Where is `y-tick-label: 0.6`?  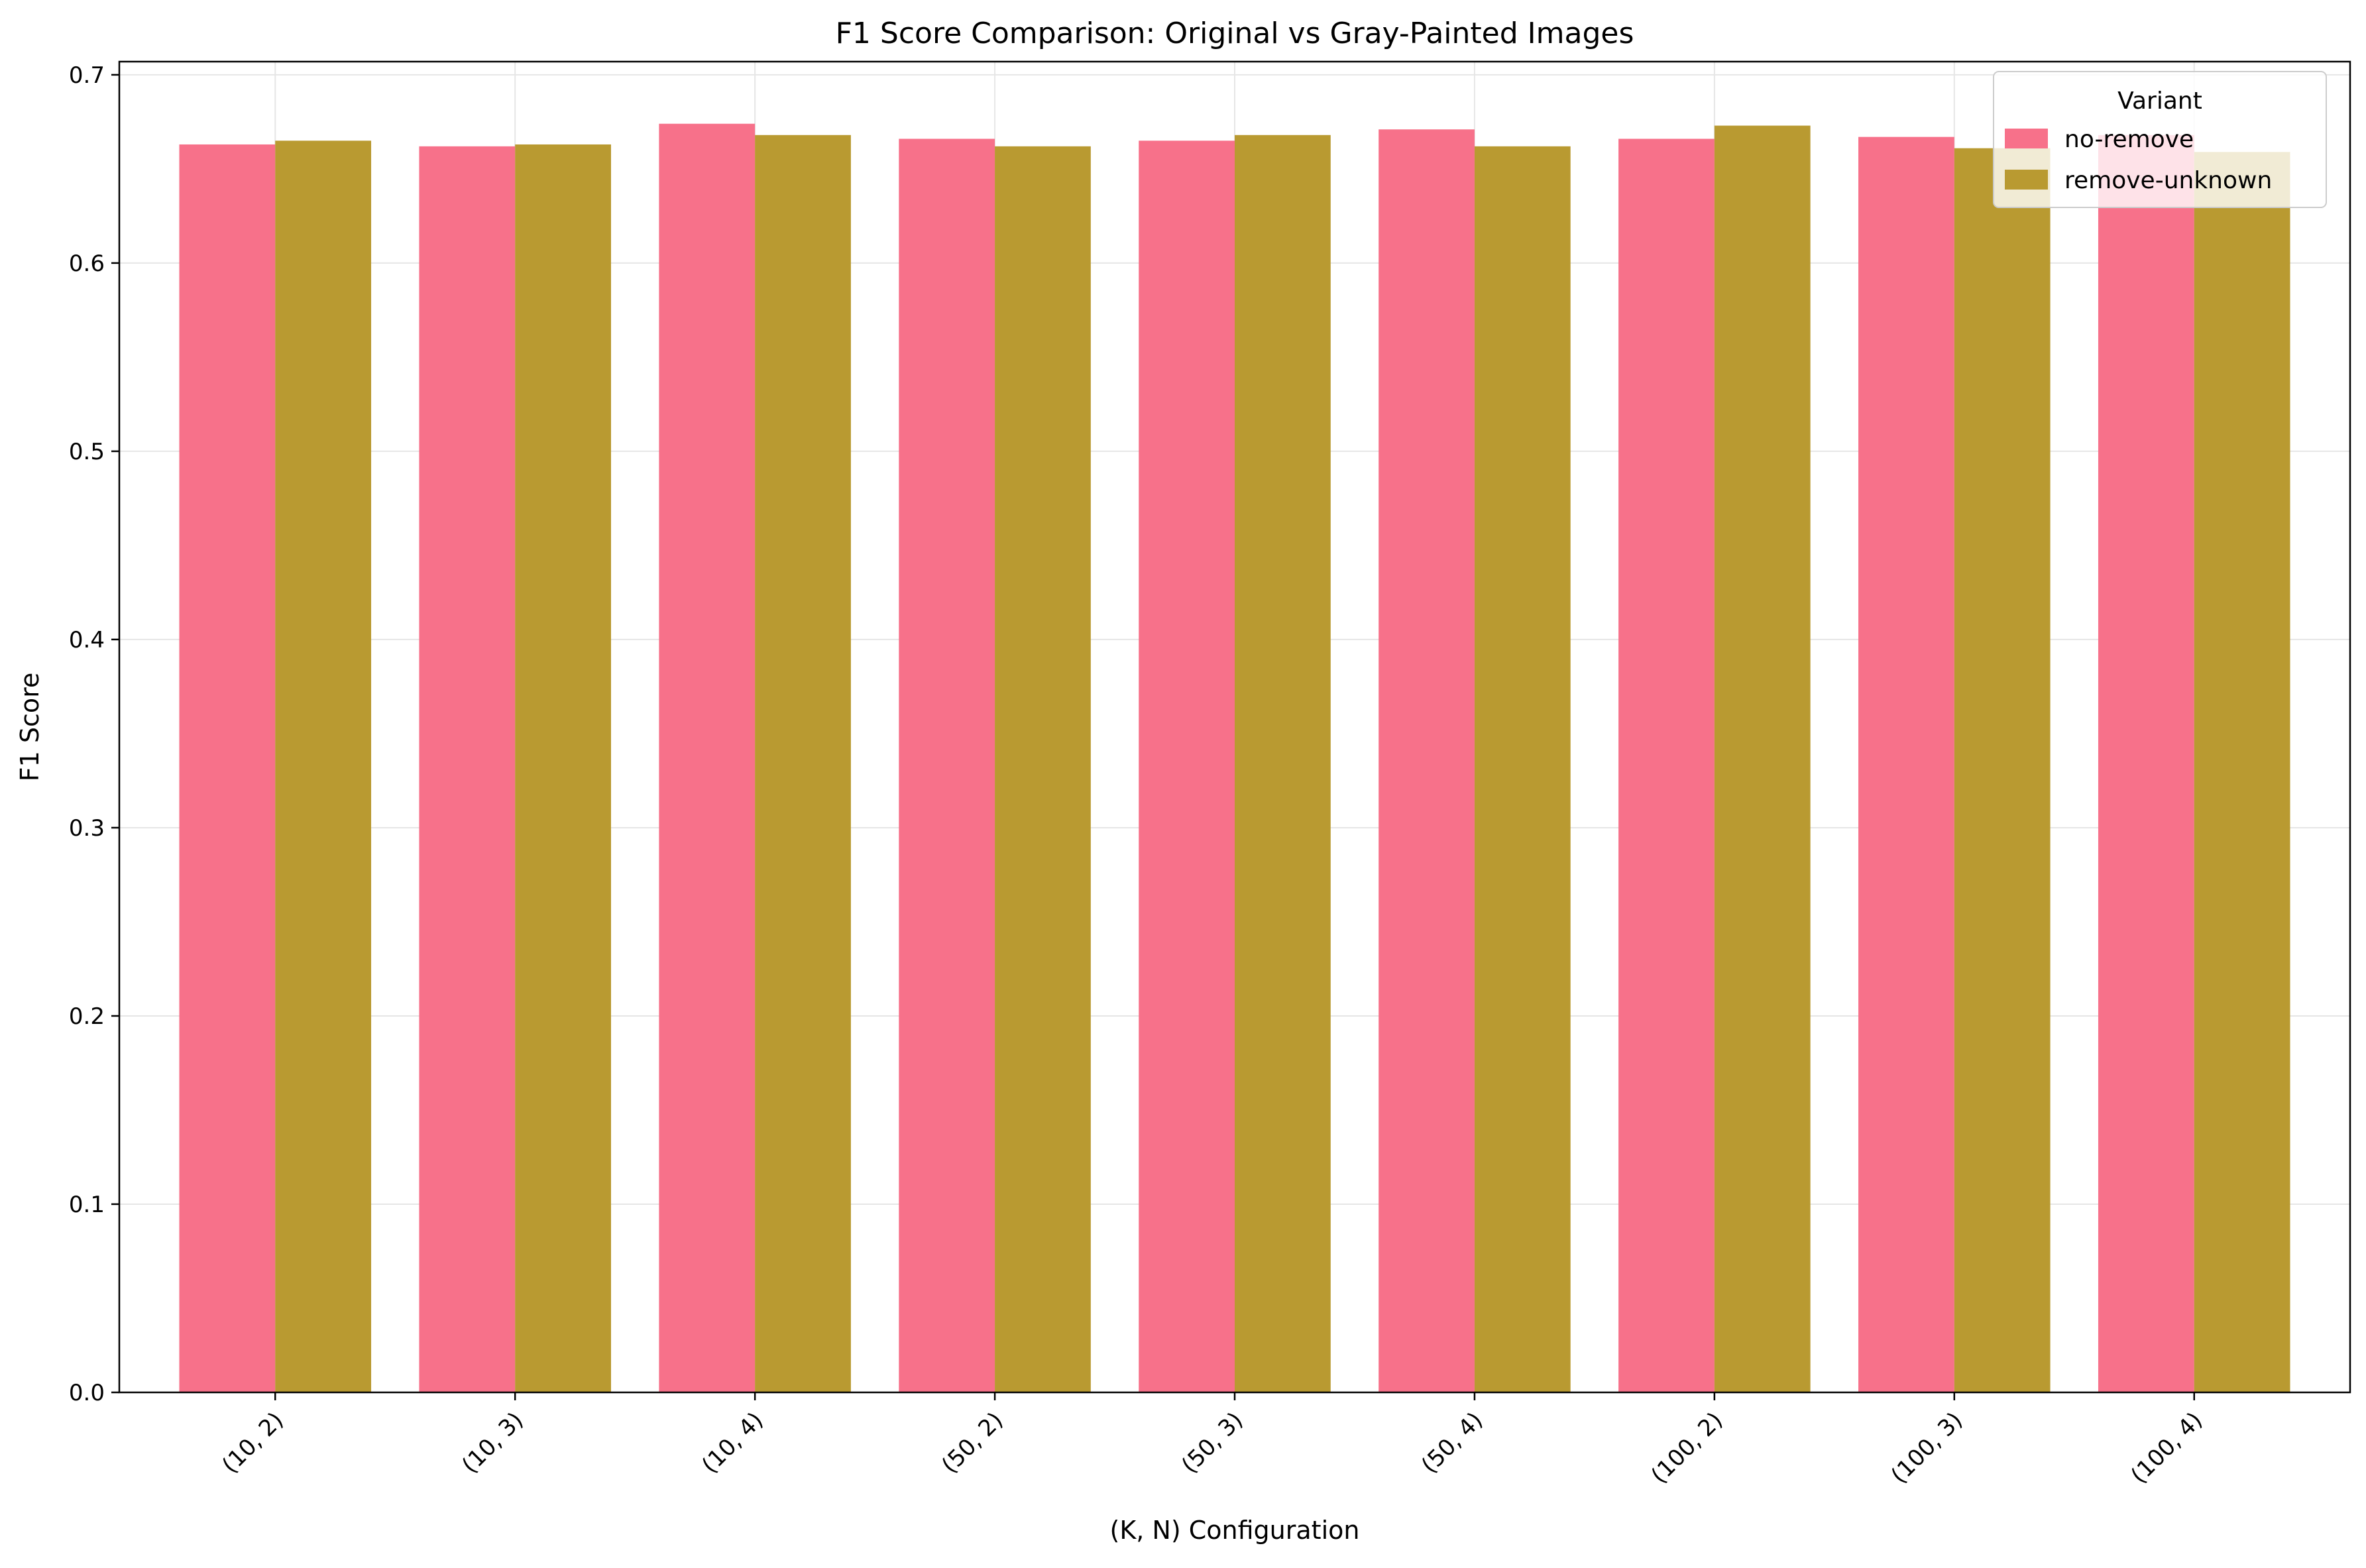 y-tick-label: 0.6 is located at coordinates (87, 264).